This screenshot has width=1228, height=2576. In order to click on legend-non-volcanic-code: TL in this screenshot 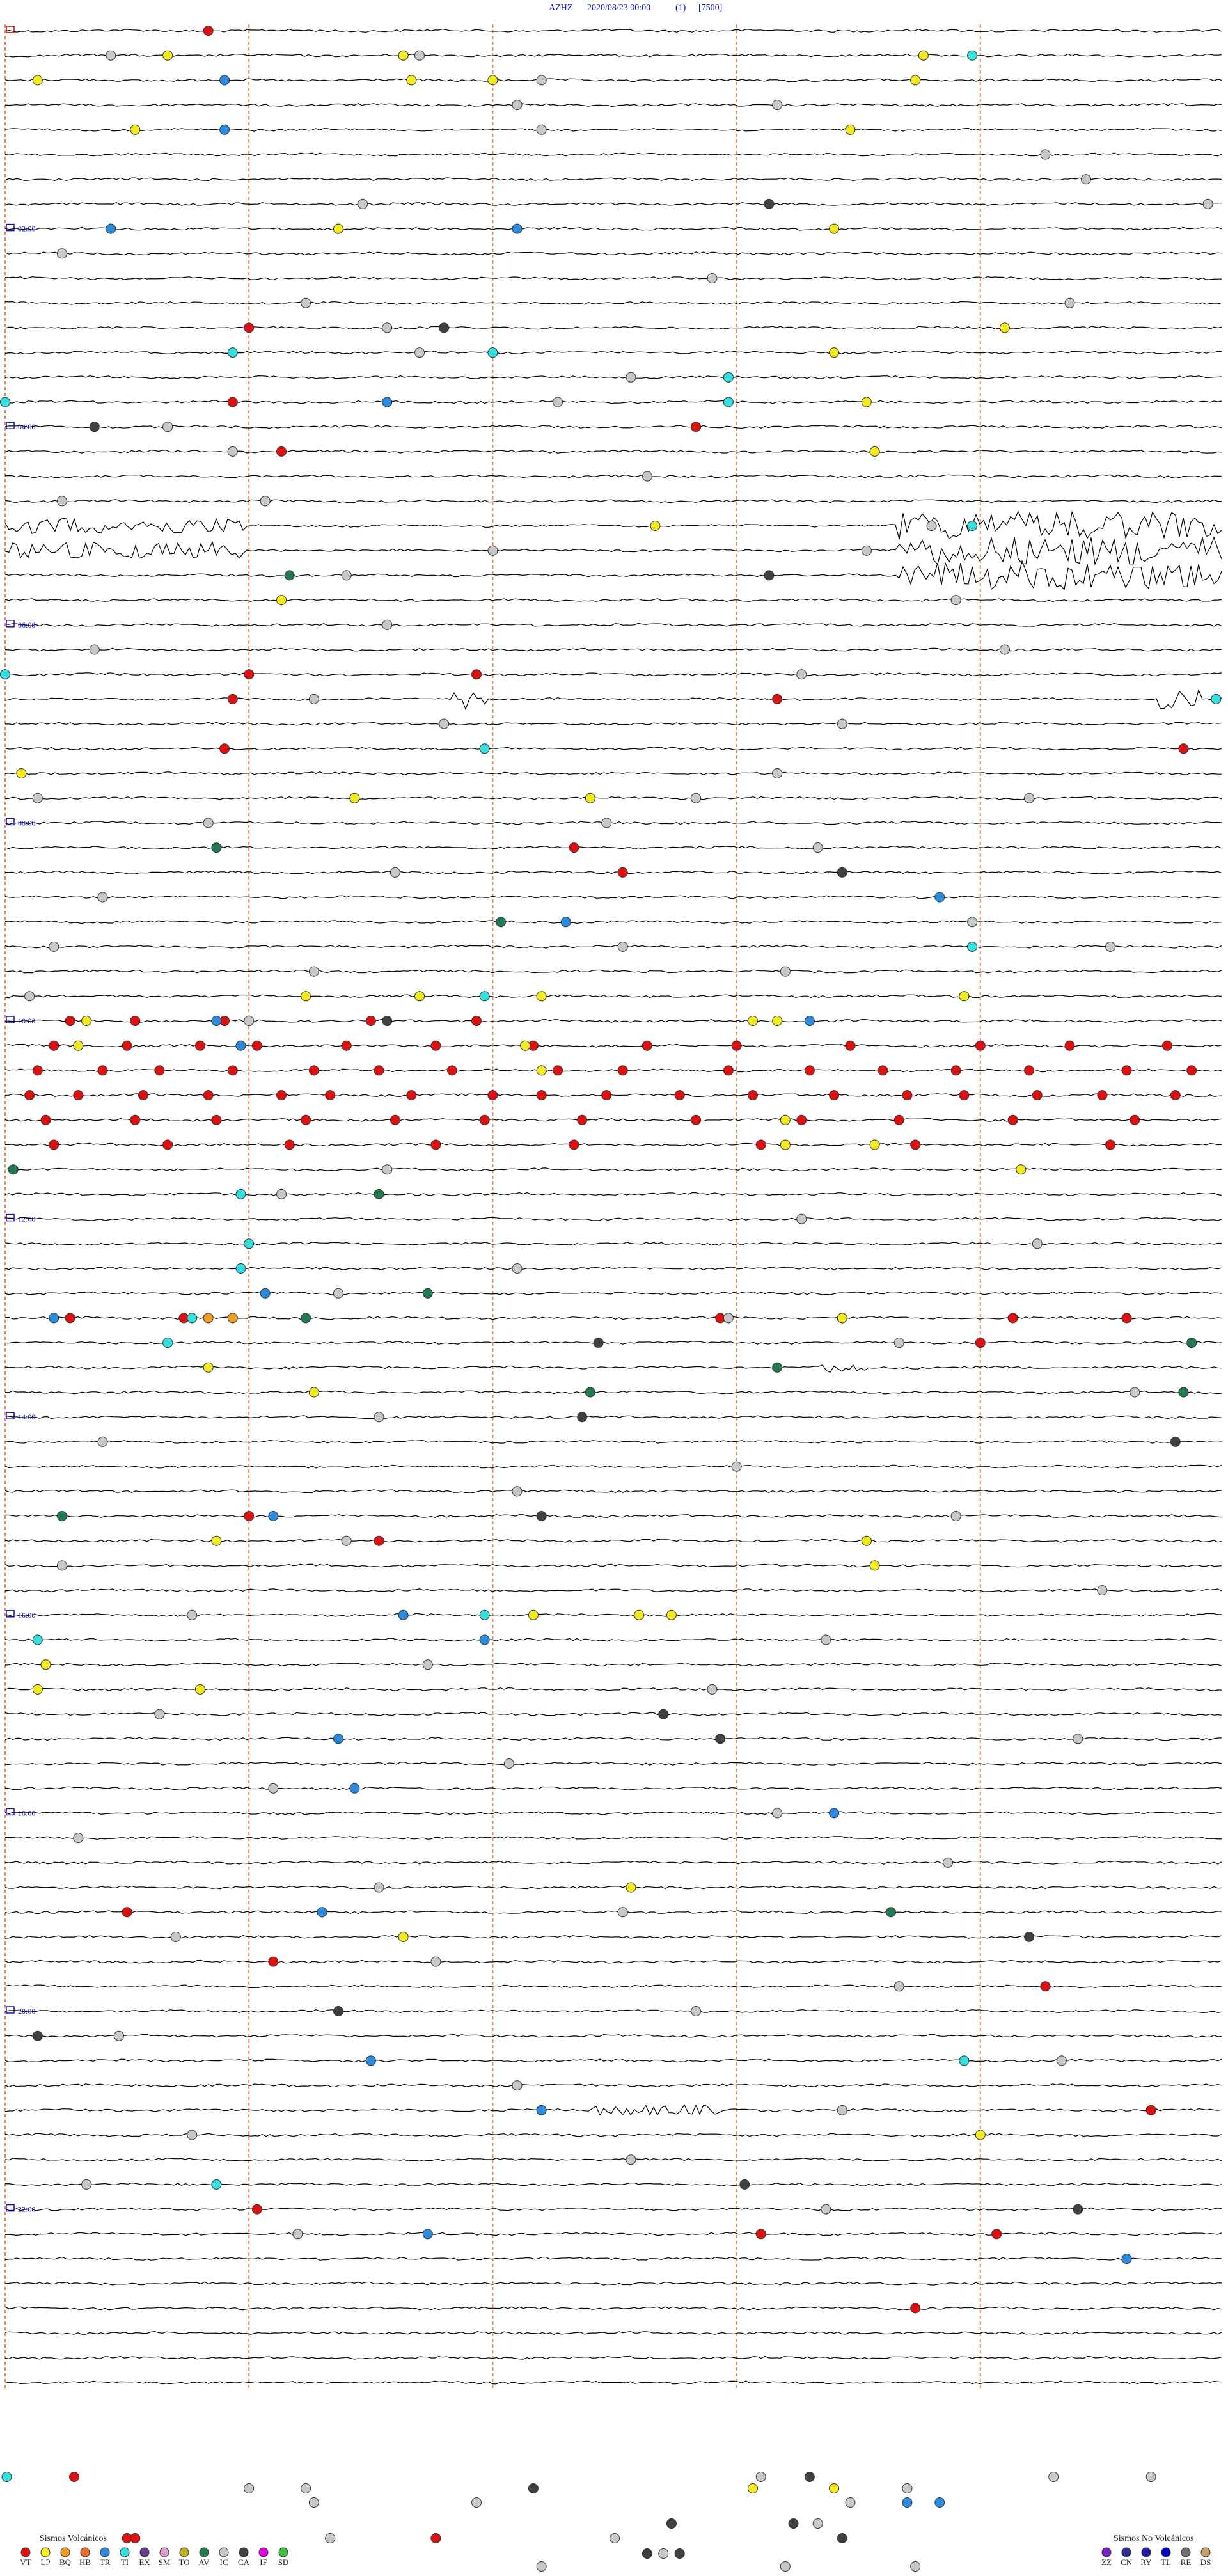, I will do `click(1166, 2562)`.